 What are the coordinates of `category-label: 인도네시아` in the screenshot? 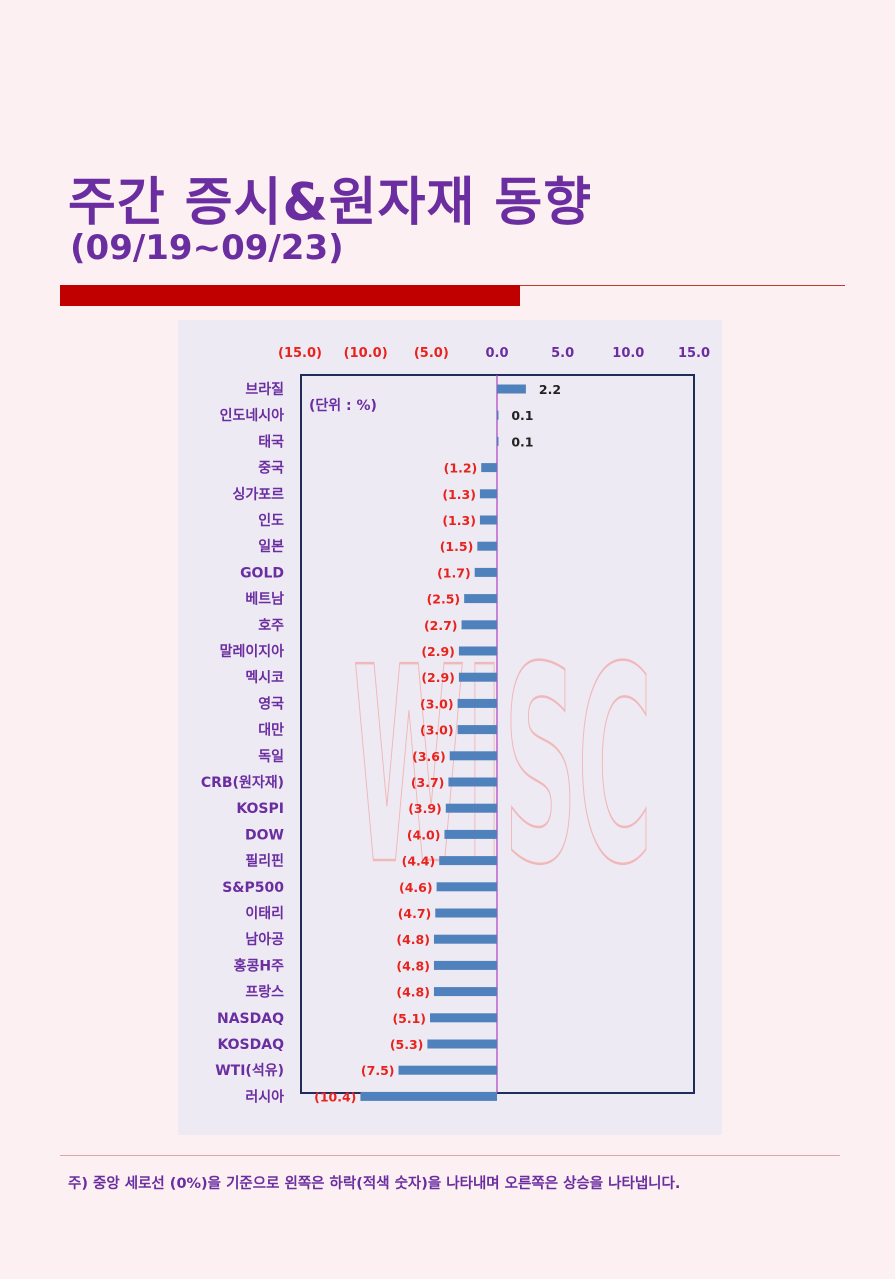 It's located at (252, 415).